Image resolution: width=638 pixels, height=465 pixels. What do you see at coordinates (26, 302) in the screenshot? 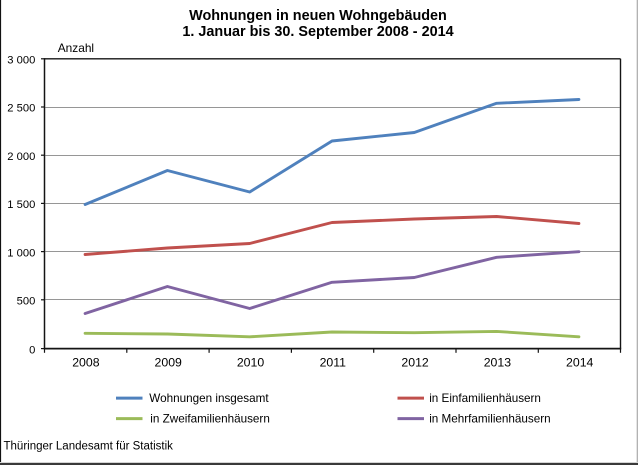
I see `svg-text: 500` at bounding box center [26, 302].